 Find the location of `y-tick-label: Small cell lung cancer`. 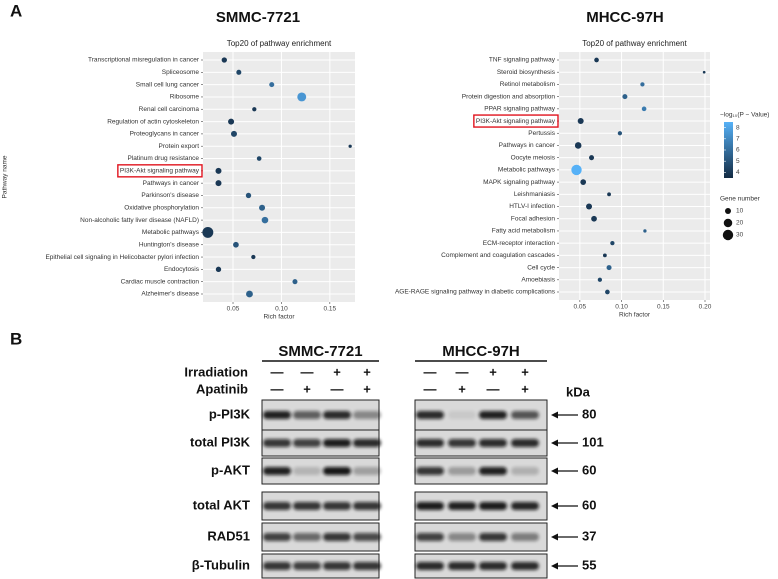

y-tick-label: Small cell lung cancer is located at coordinates (168, 84).